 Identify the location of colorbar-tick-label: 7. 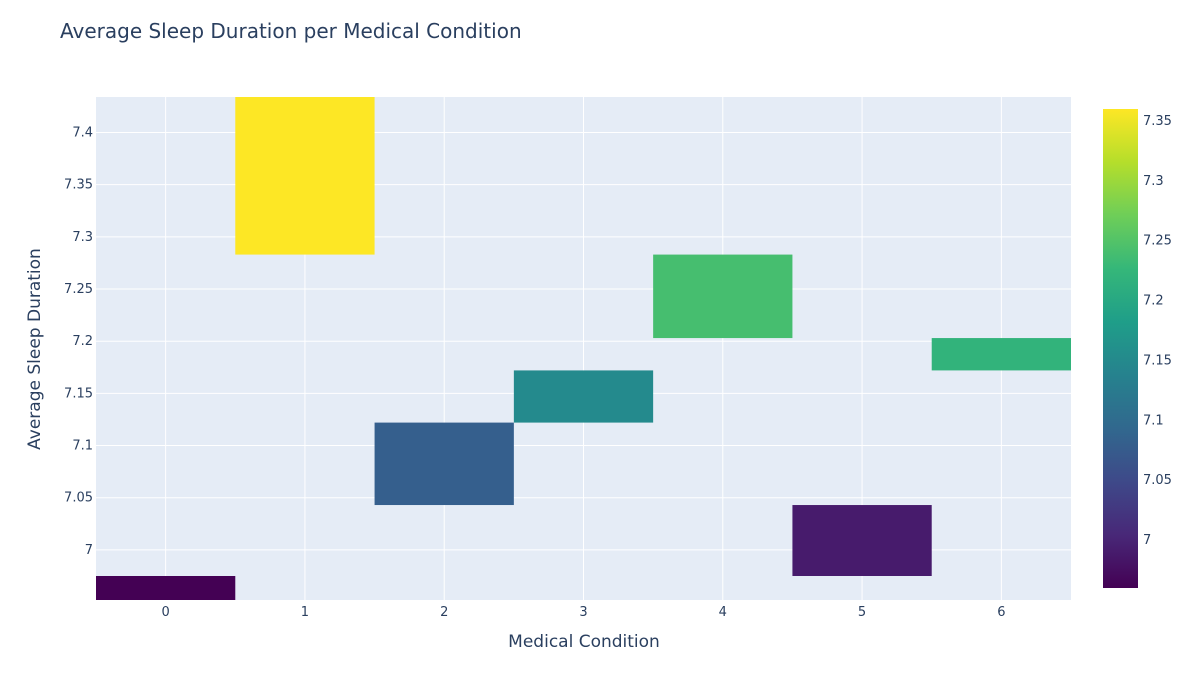
(1147, 540).